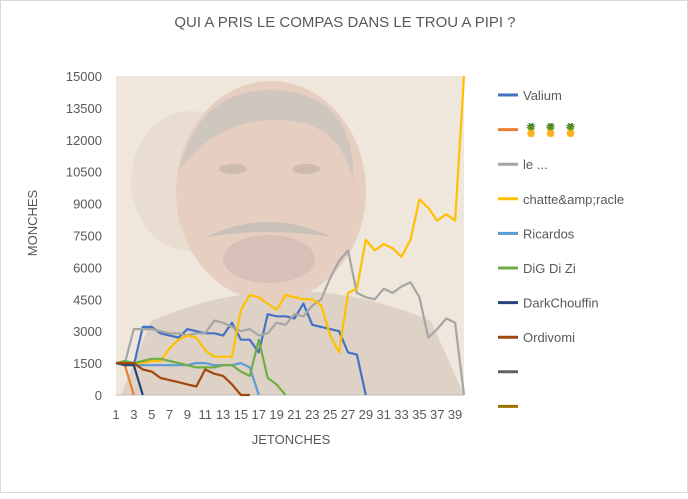 Image resolution: width=688 pixels, height=499 pixels. What do you see at coordinates (84, 76) in the screenshot?
I see `y-tick-label: 15000` at bounding box center [84, 76].